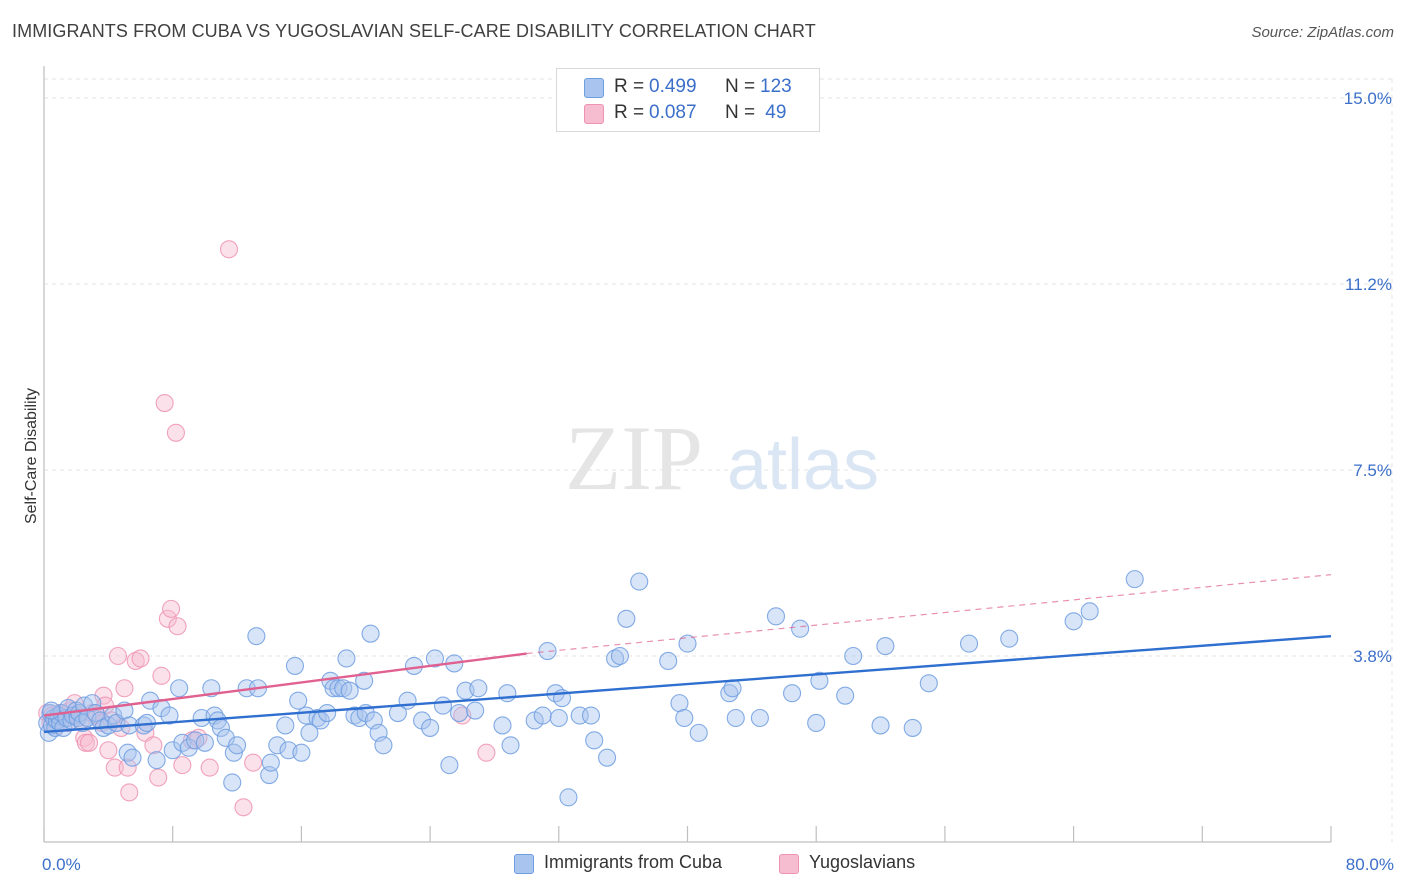  What do you see at coordinates (862, 862) in the screenshot?
I see `legend-label-yugoslavians: Yugoslavians` at bounding box center [862, 862].